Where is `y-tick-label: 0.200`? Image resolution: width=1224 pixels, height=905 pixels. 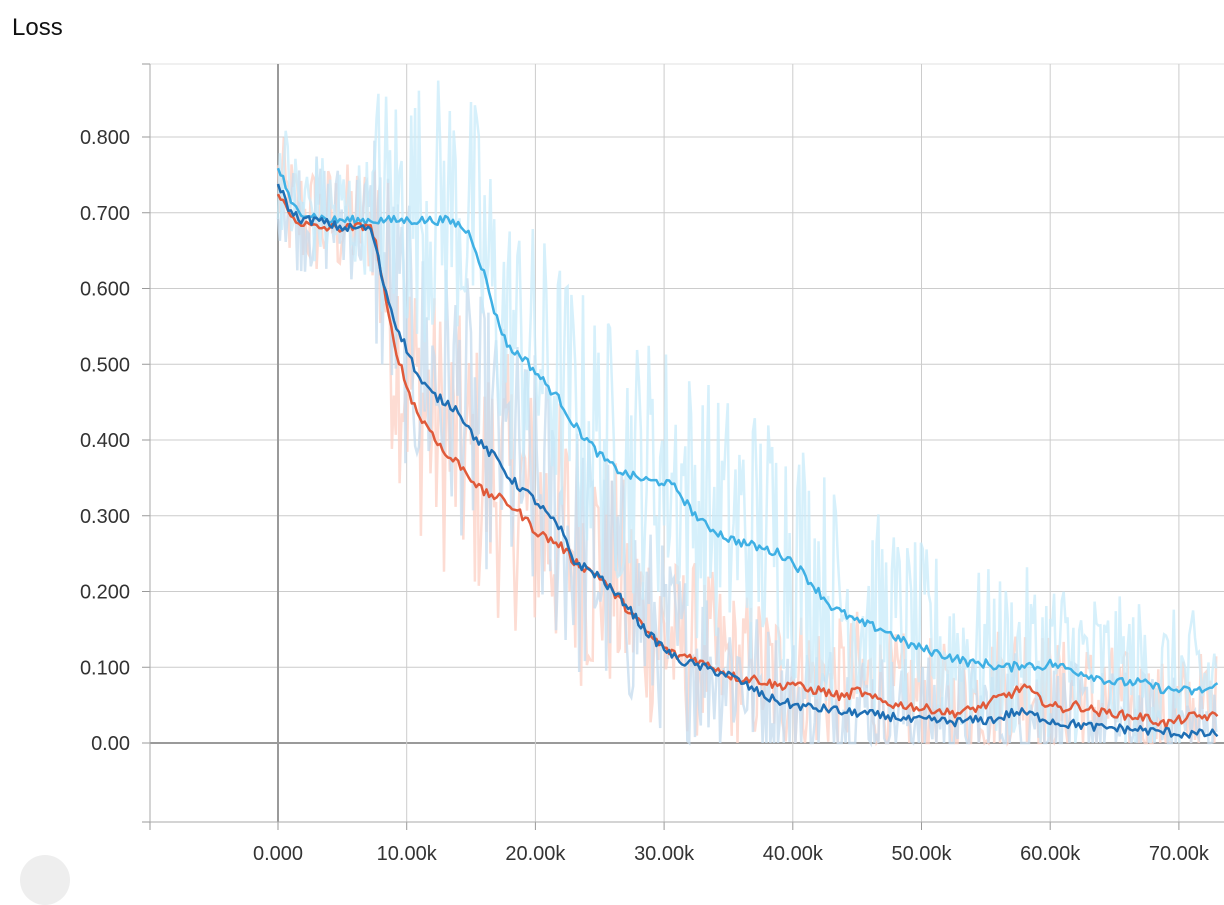
y-tick-label: 0.200 is located at coordinates (105, 593).